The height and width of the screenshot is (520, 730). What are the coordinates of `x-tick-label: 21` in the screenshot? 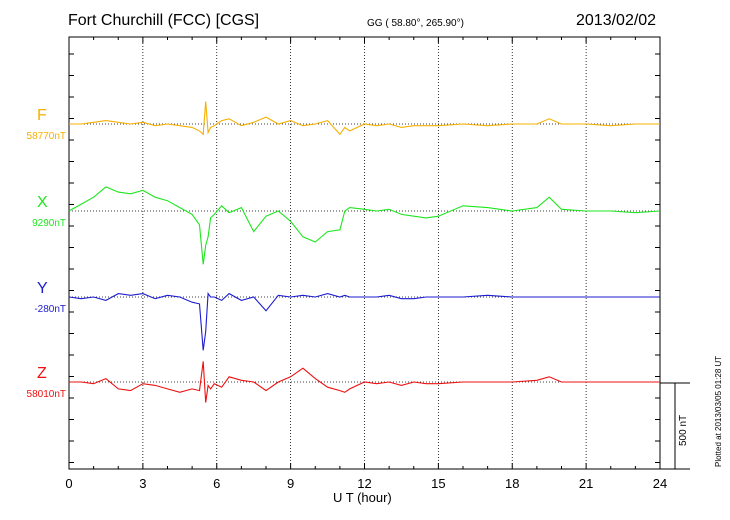 It's located at (586, 483).